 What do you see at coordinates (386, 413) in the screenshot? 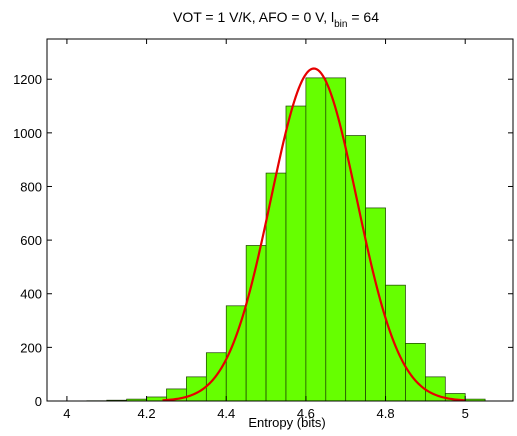
I see `x-tick-label-4: 4.8` at bounding box center [386, 413].